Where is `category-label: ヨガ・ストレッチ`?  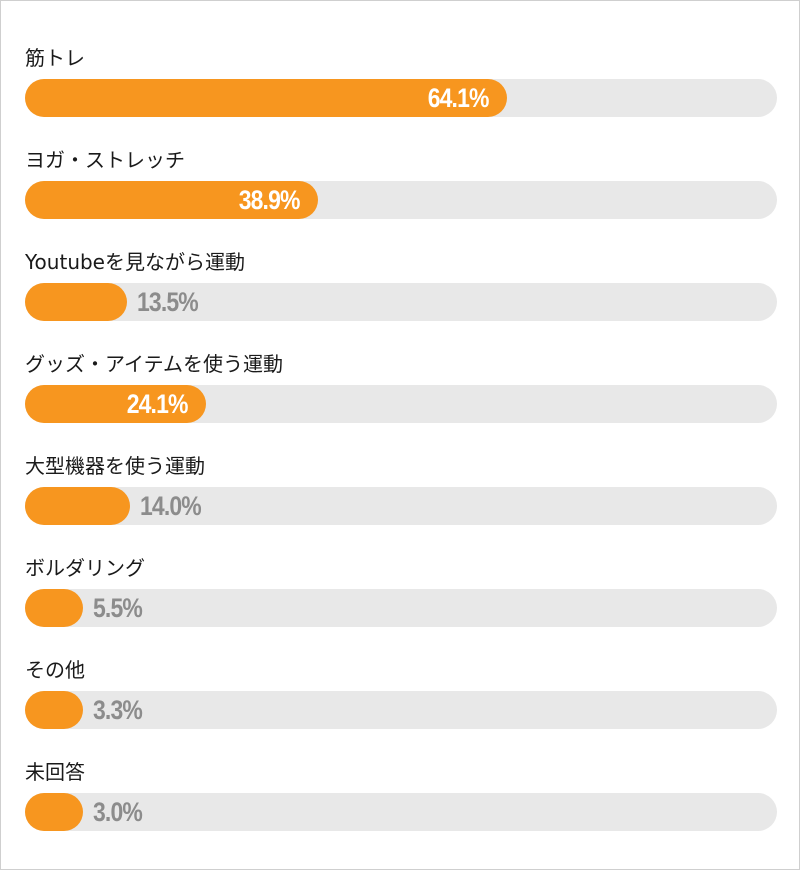
category-label: ヨガ・ストレッチ is located at coordinates (105, 160).